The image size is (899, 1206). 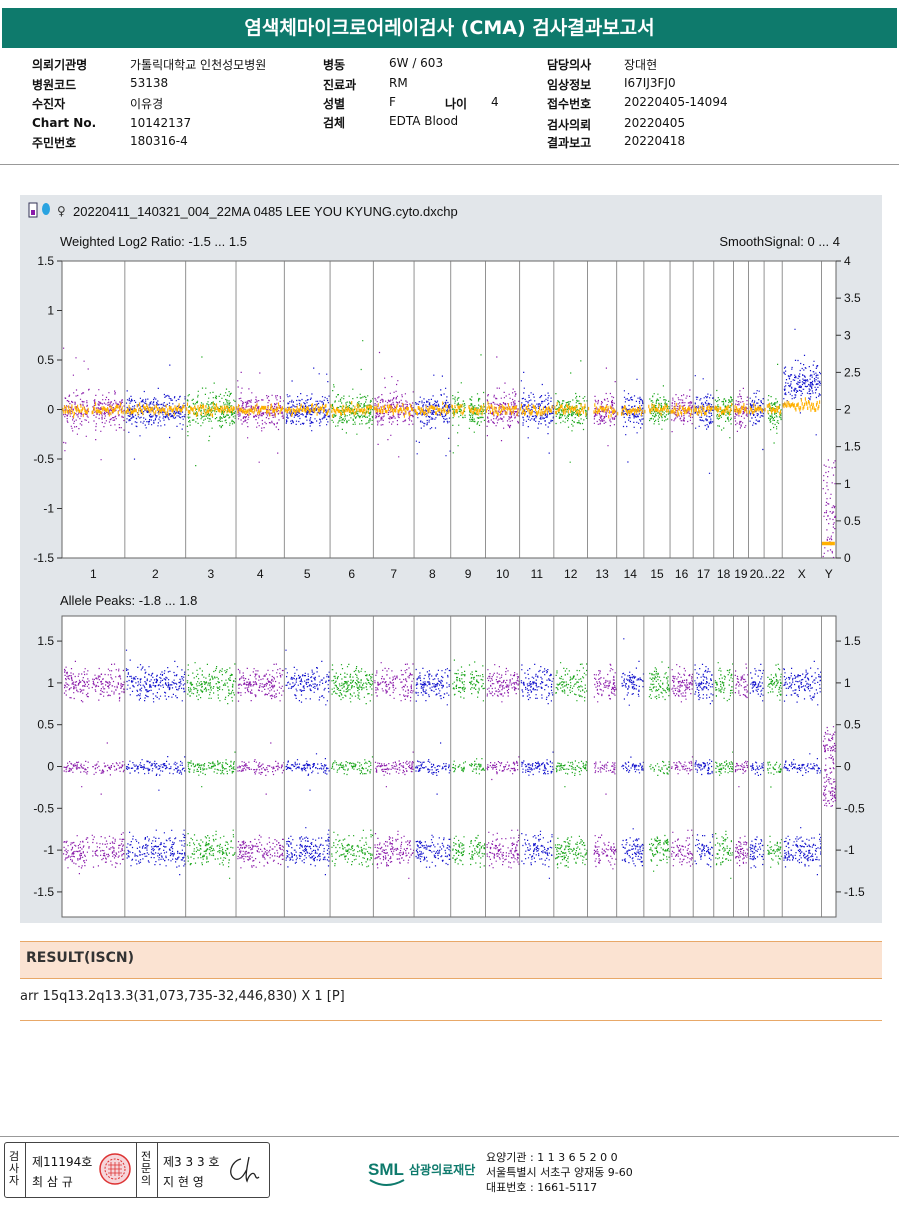 What do you see at coordinates (650, 83) in the screenshot?
I see `info-value-clinical-info: I67IJ3FJ0` at bounding box center [650, 83].